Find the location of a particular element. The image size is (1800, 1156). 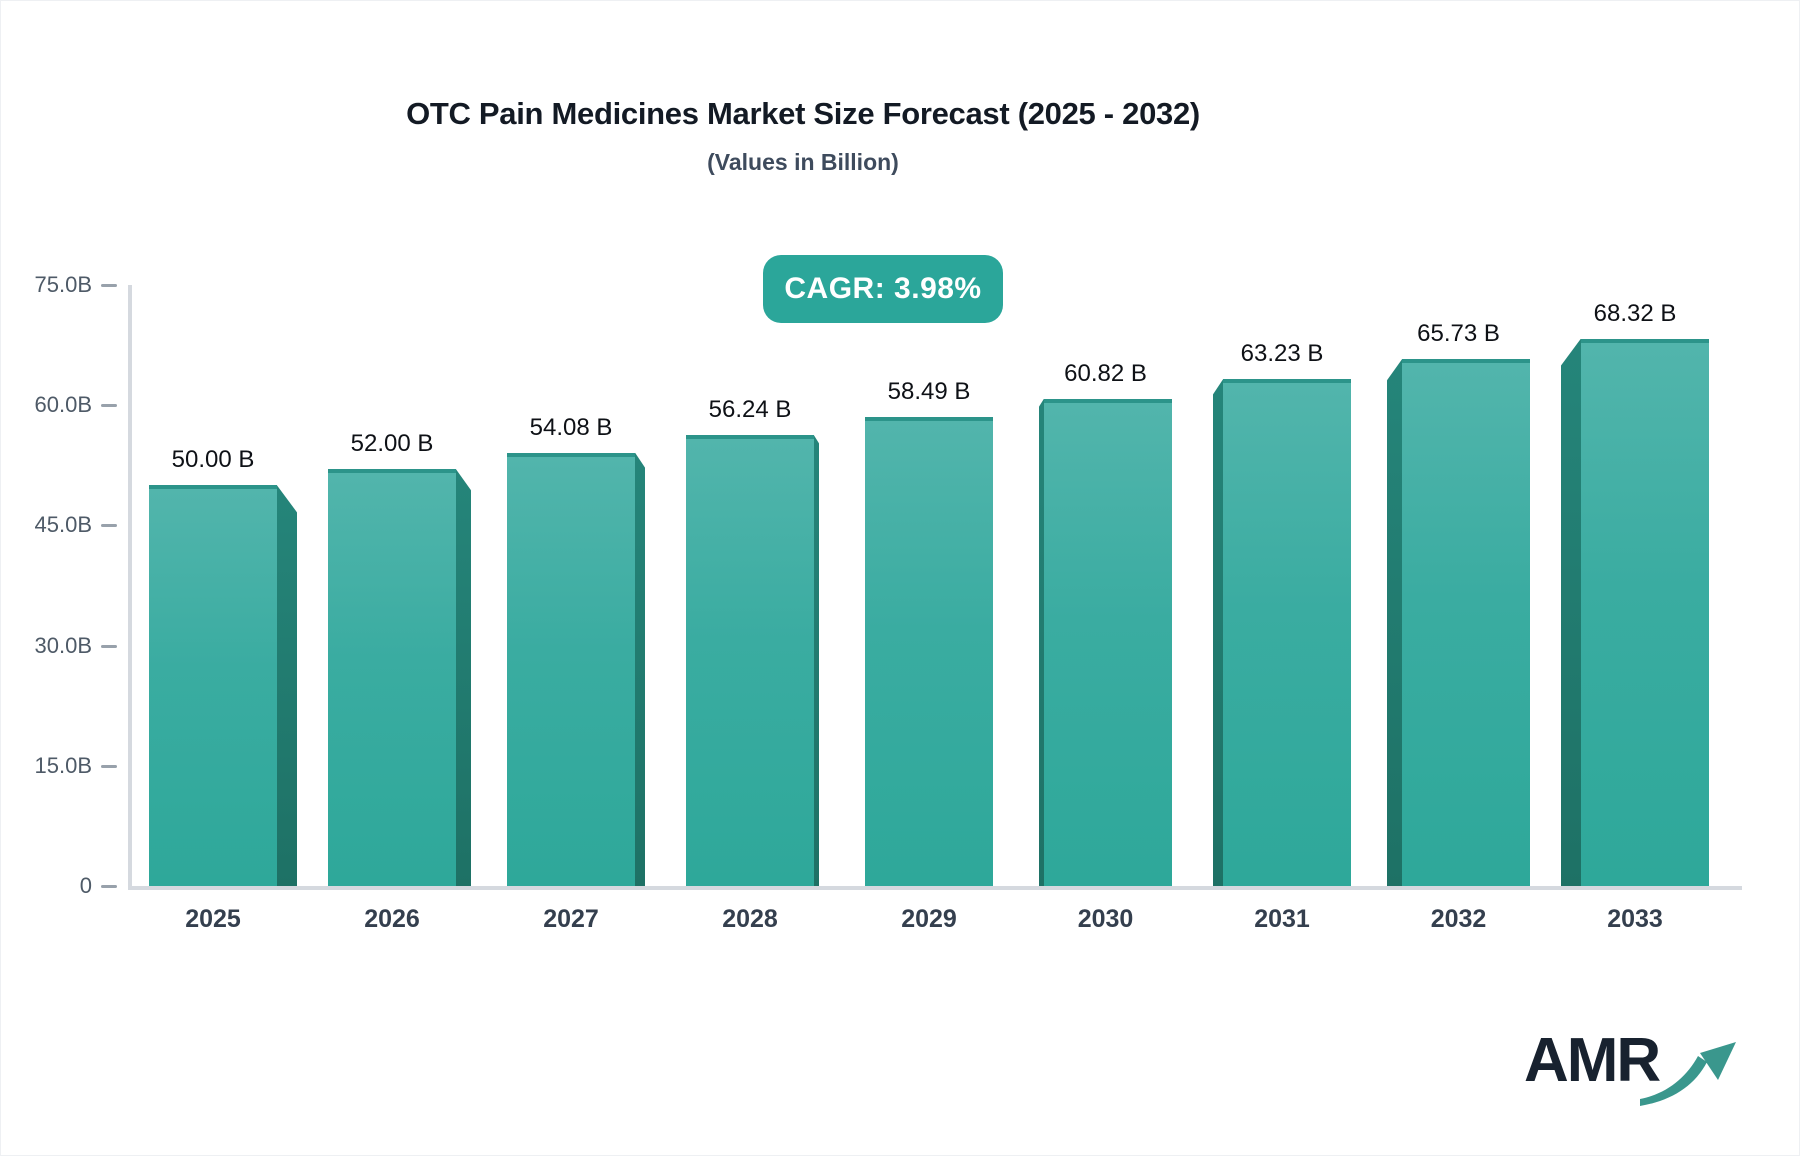

amr-logo-text: AMR is located at coordinates (1592, 1060).